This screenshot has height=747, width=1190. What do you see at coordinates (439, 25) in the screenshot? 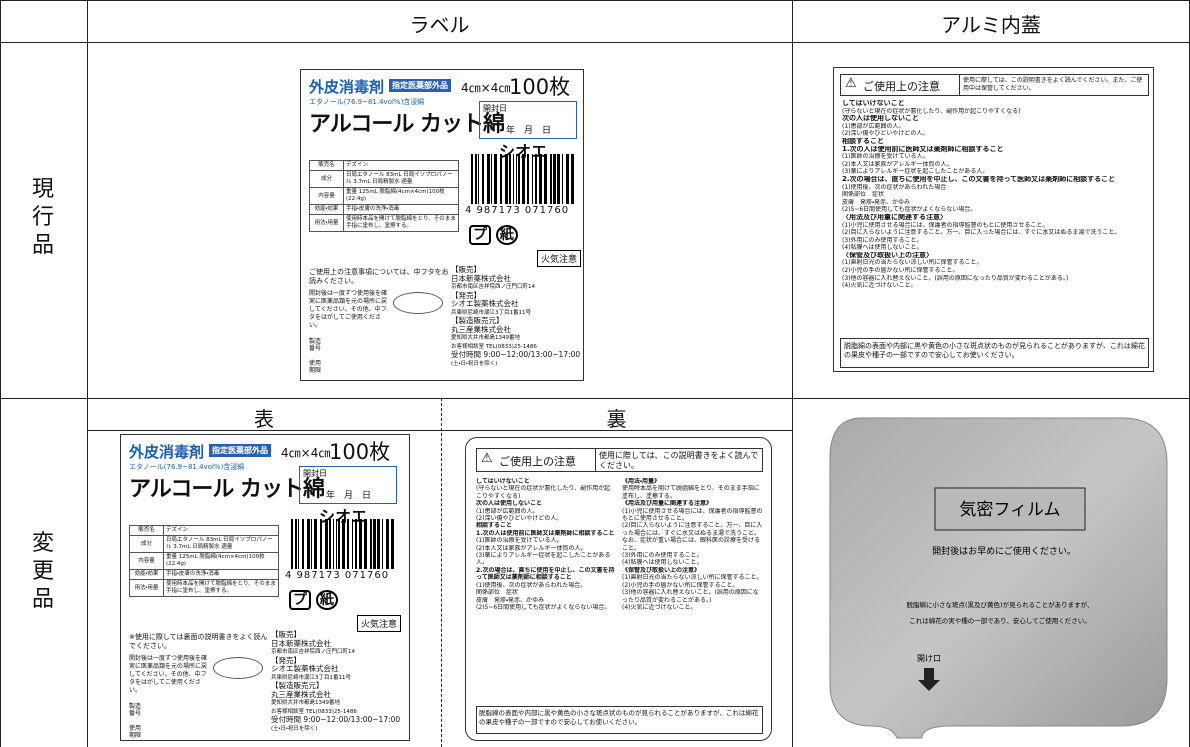
I see `column-header: ラベル` at bounding box center [439, 25].